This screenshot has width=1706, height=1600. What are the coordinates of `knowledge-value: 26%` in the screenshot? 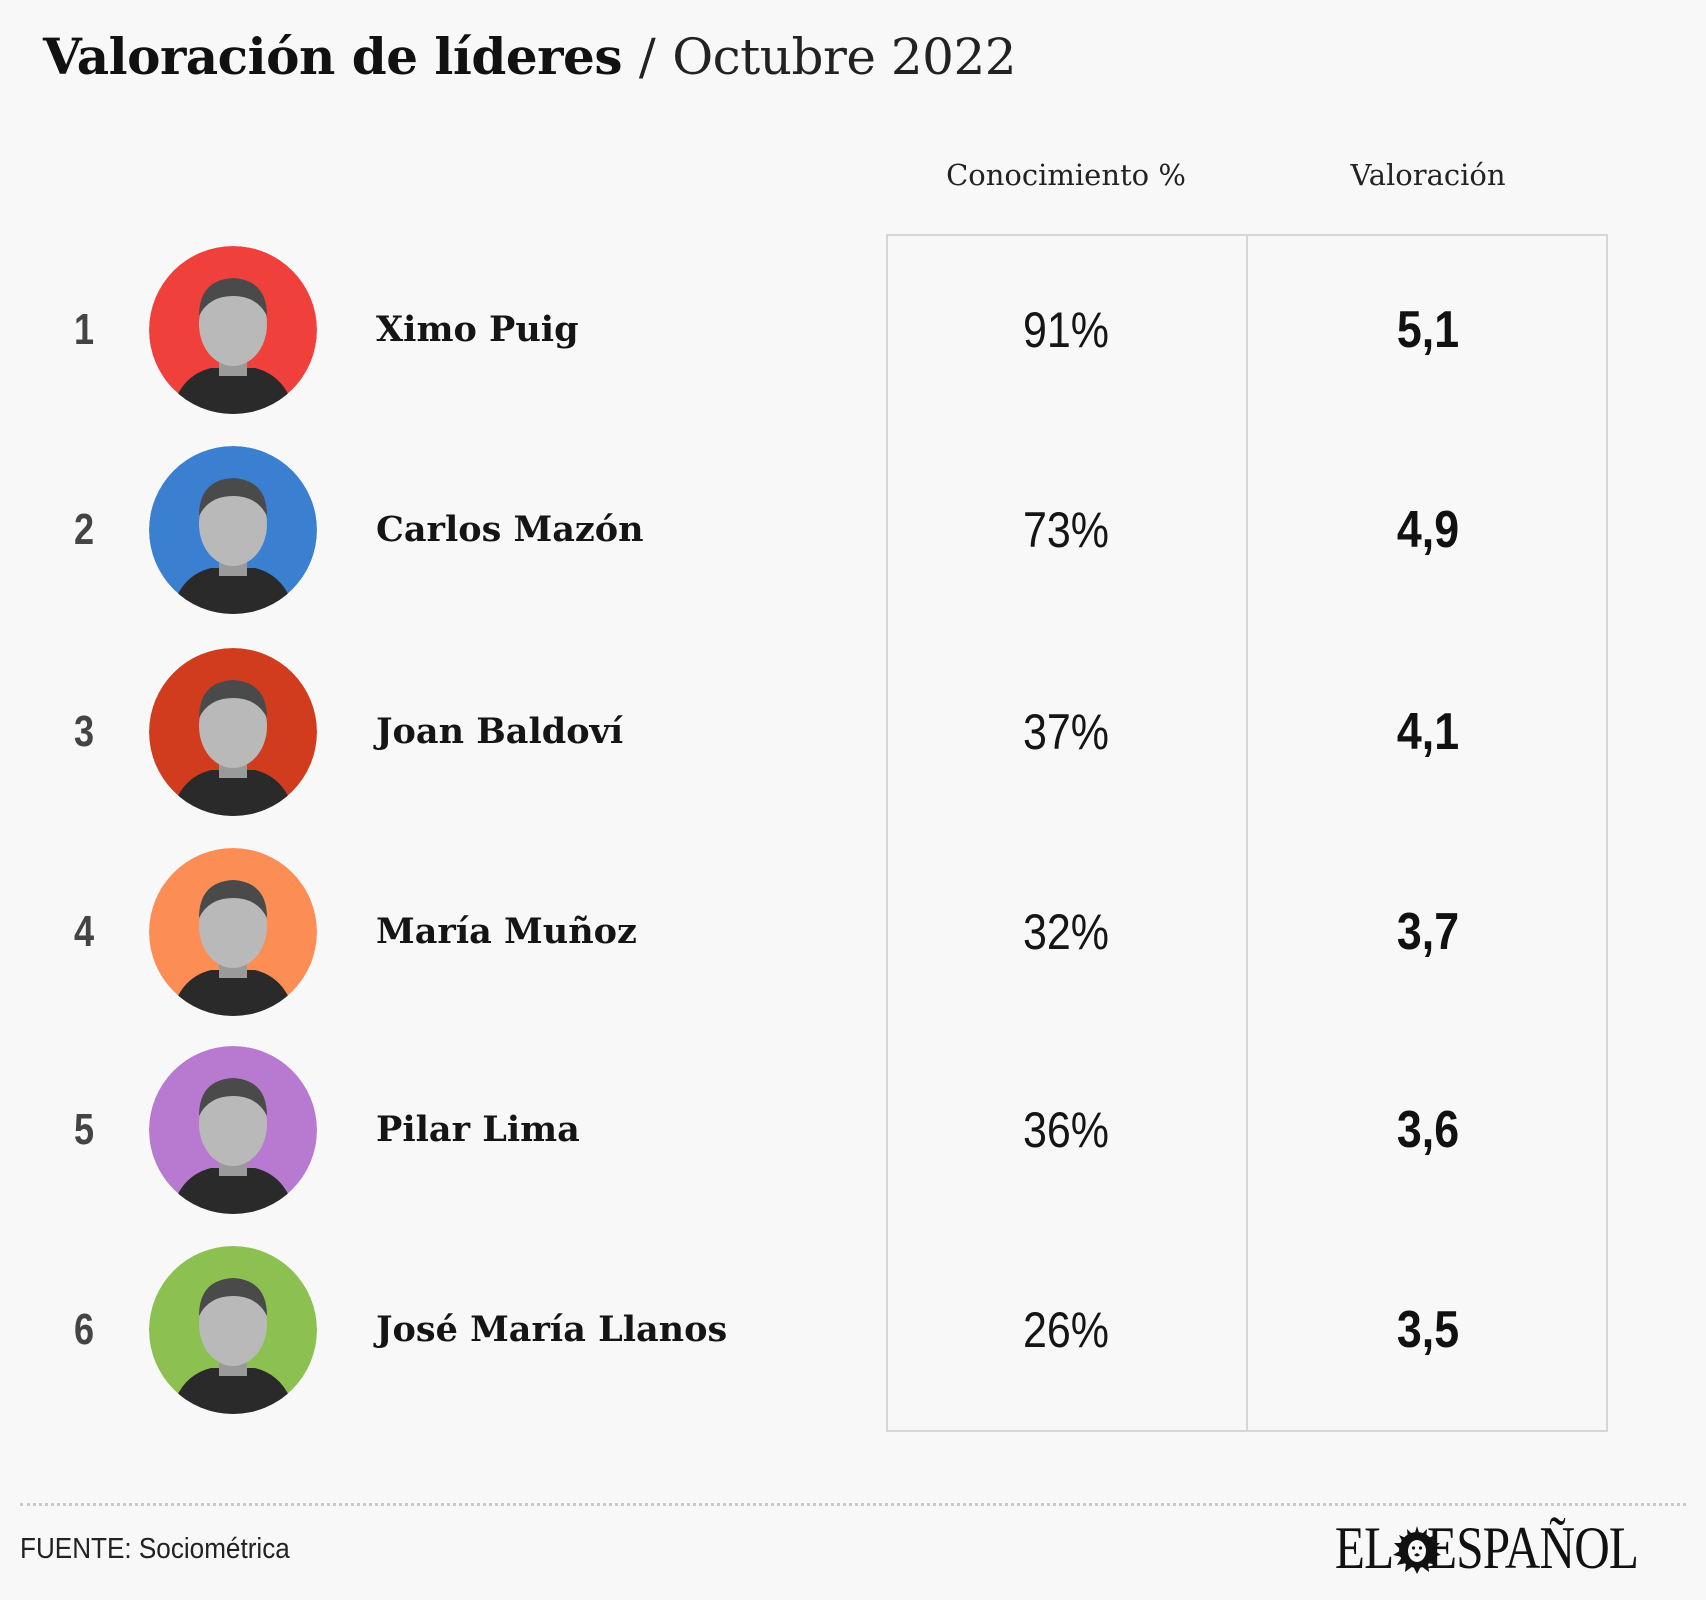 It's located at (1066, 1330).